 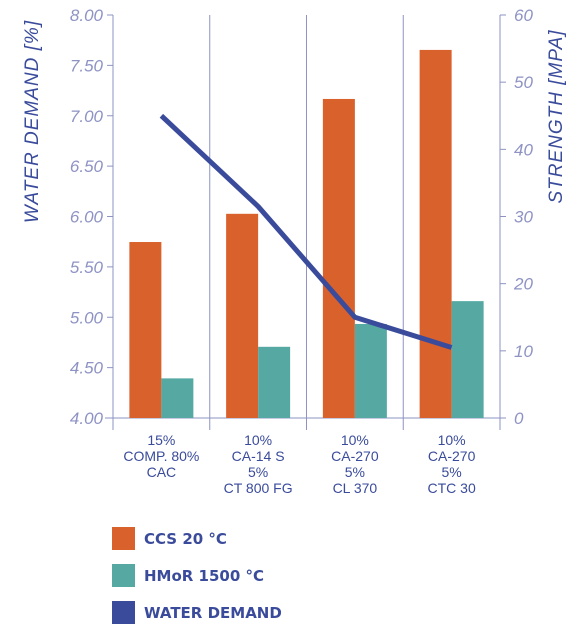 What do you see at coordinates (123, 575) in the screenshot?
I see `legend-swatch-hmor` at bounding box center [123, 575].